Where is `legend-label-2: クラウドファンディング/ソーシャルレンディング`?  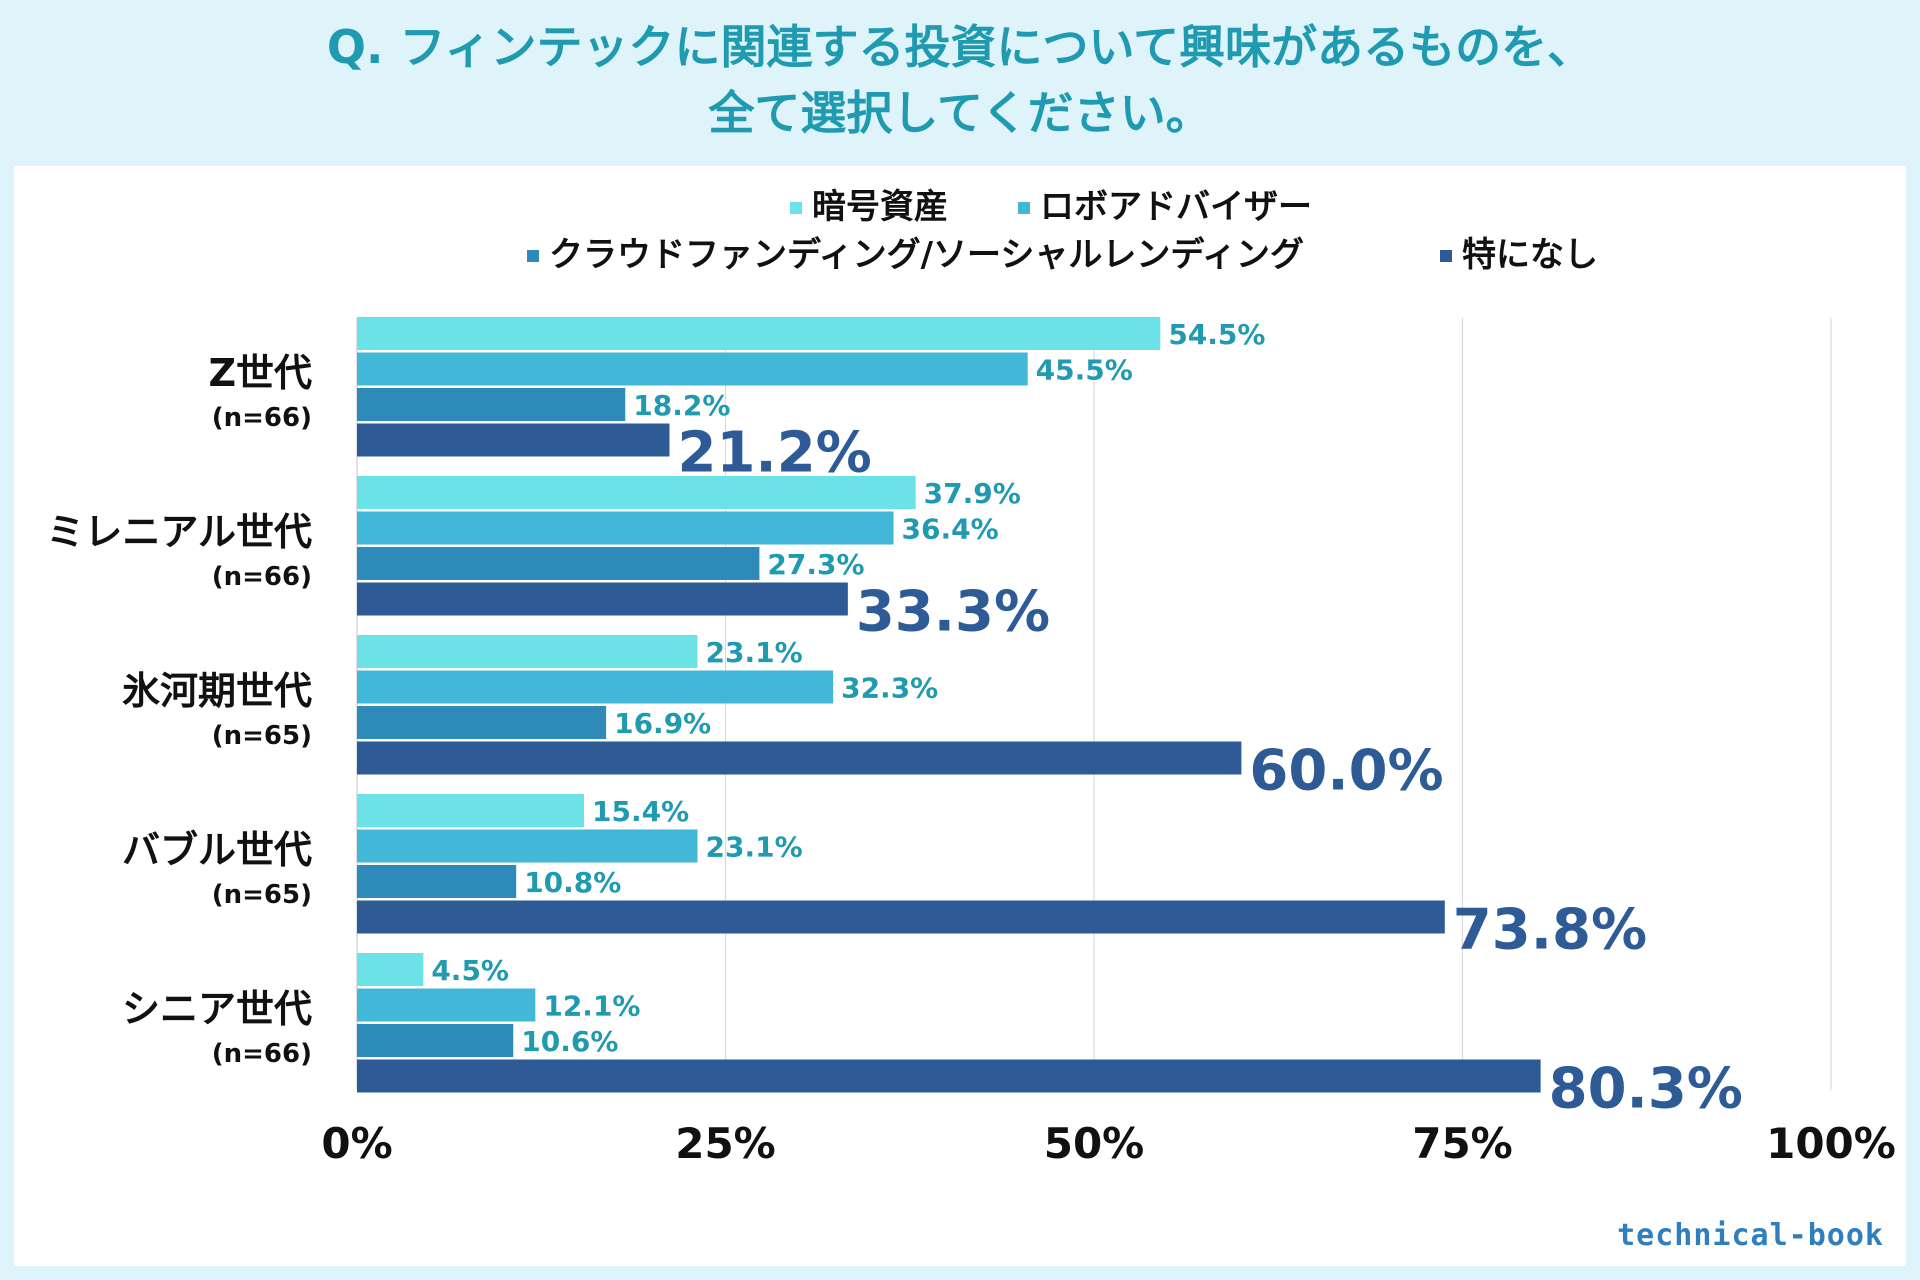 legend-label-2: クラウドファンディング/ソーシャルレンディング is located at coordinates (926, 255).